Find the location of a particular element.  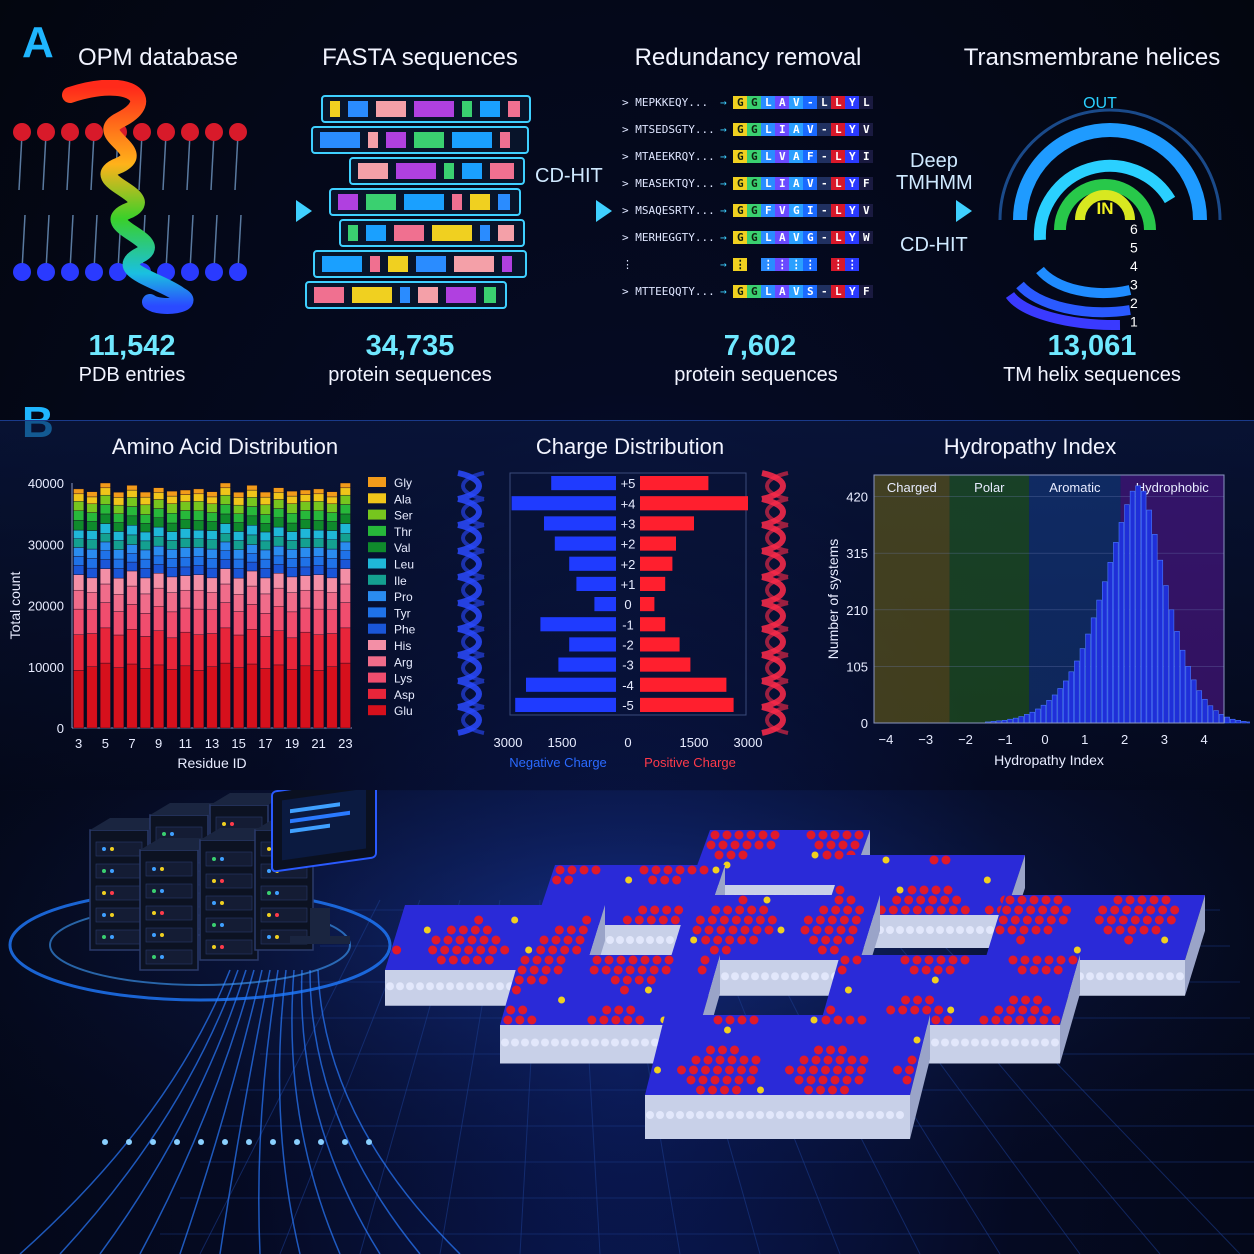

bar-segment-ala is located at coordinates (279, 496).